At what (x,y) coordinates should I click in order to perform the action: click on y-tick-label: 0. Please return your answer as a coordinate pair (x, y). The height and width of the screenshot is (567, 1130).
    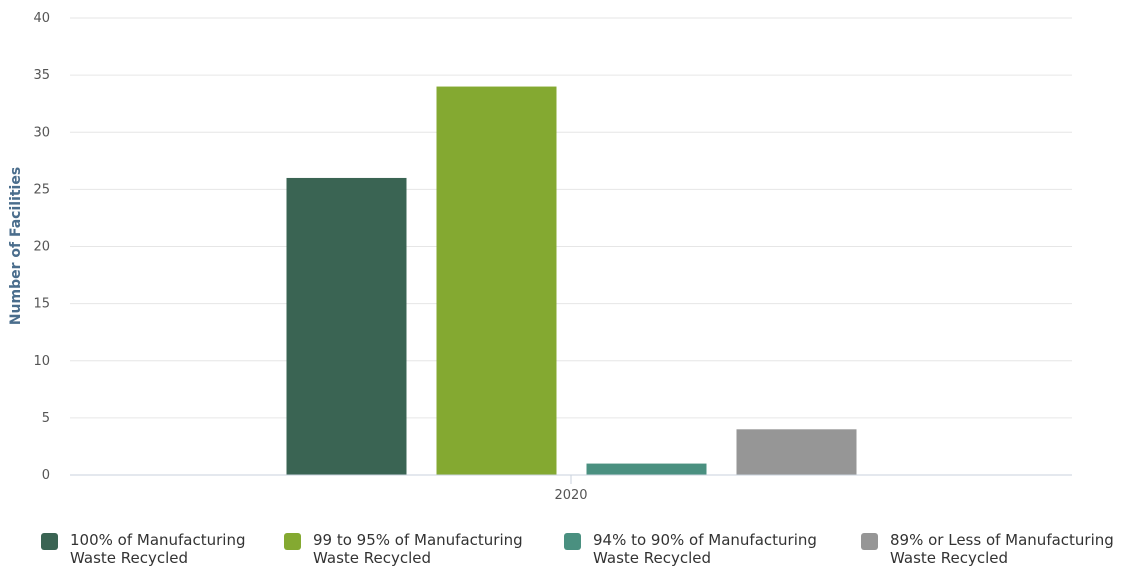
    Looking at the image, I should click on (46, 475).